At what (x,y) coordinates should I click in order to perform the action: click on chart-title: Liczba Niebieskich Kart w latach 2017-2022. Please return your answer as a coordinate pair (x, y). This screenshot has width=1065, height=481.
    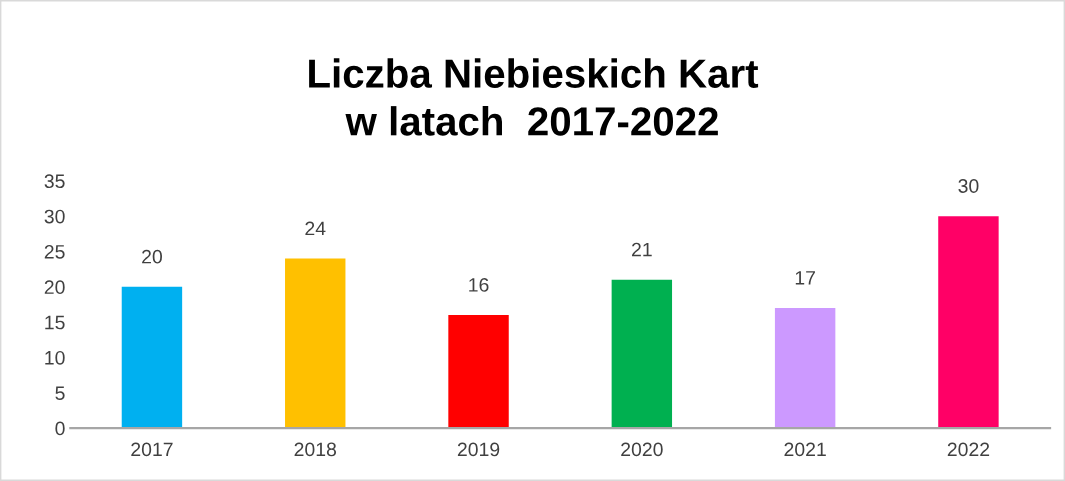
    Looking at the image, I should click on (534, 97).